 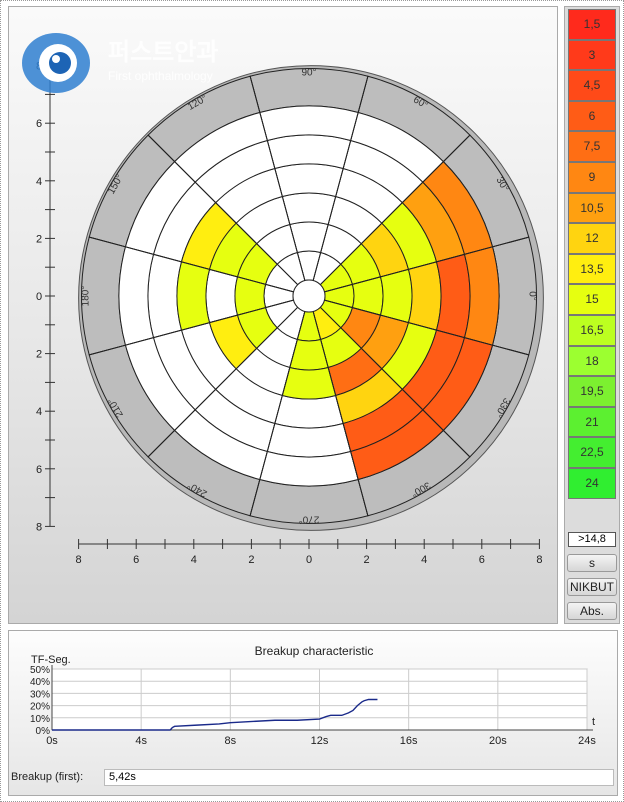 What do you see at coordinates (592, 24) in the screenshot?
I see `scale-cell: 1,5` at bounding box center [592, 24].